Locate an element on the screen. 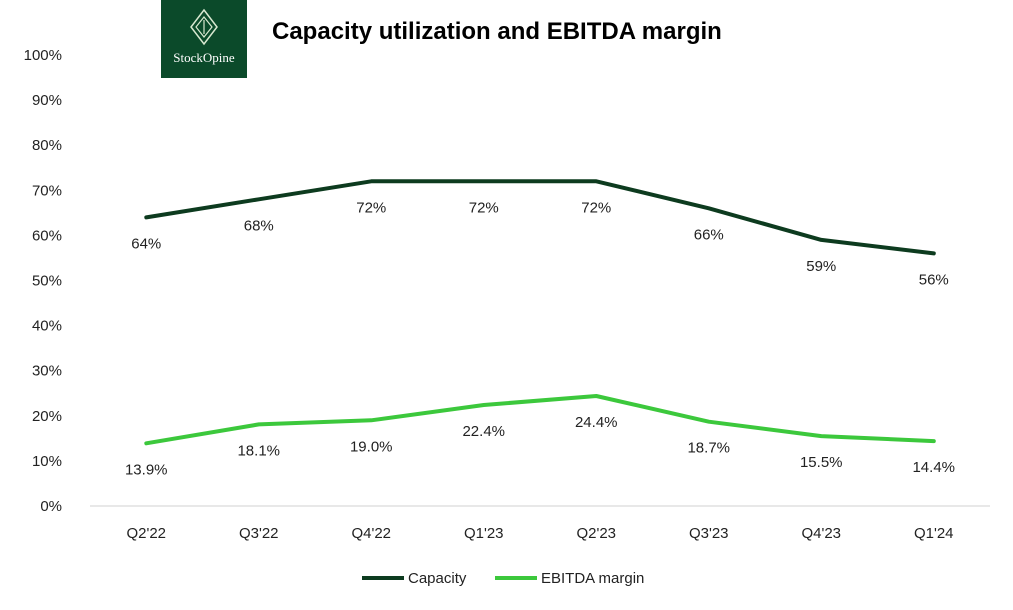 Image resolution: width=1013 pixels, height=610 pixels. y-tick-label: 0% is located at coordinates (51, 506).